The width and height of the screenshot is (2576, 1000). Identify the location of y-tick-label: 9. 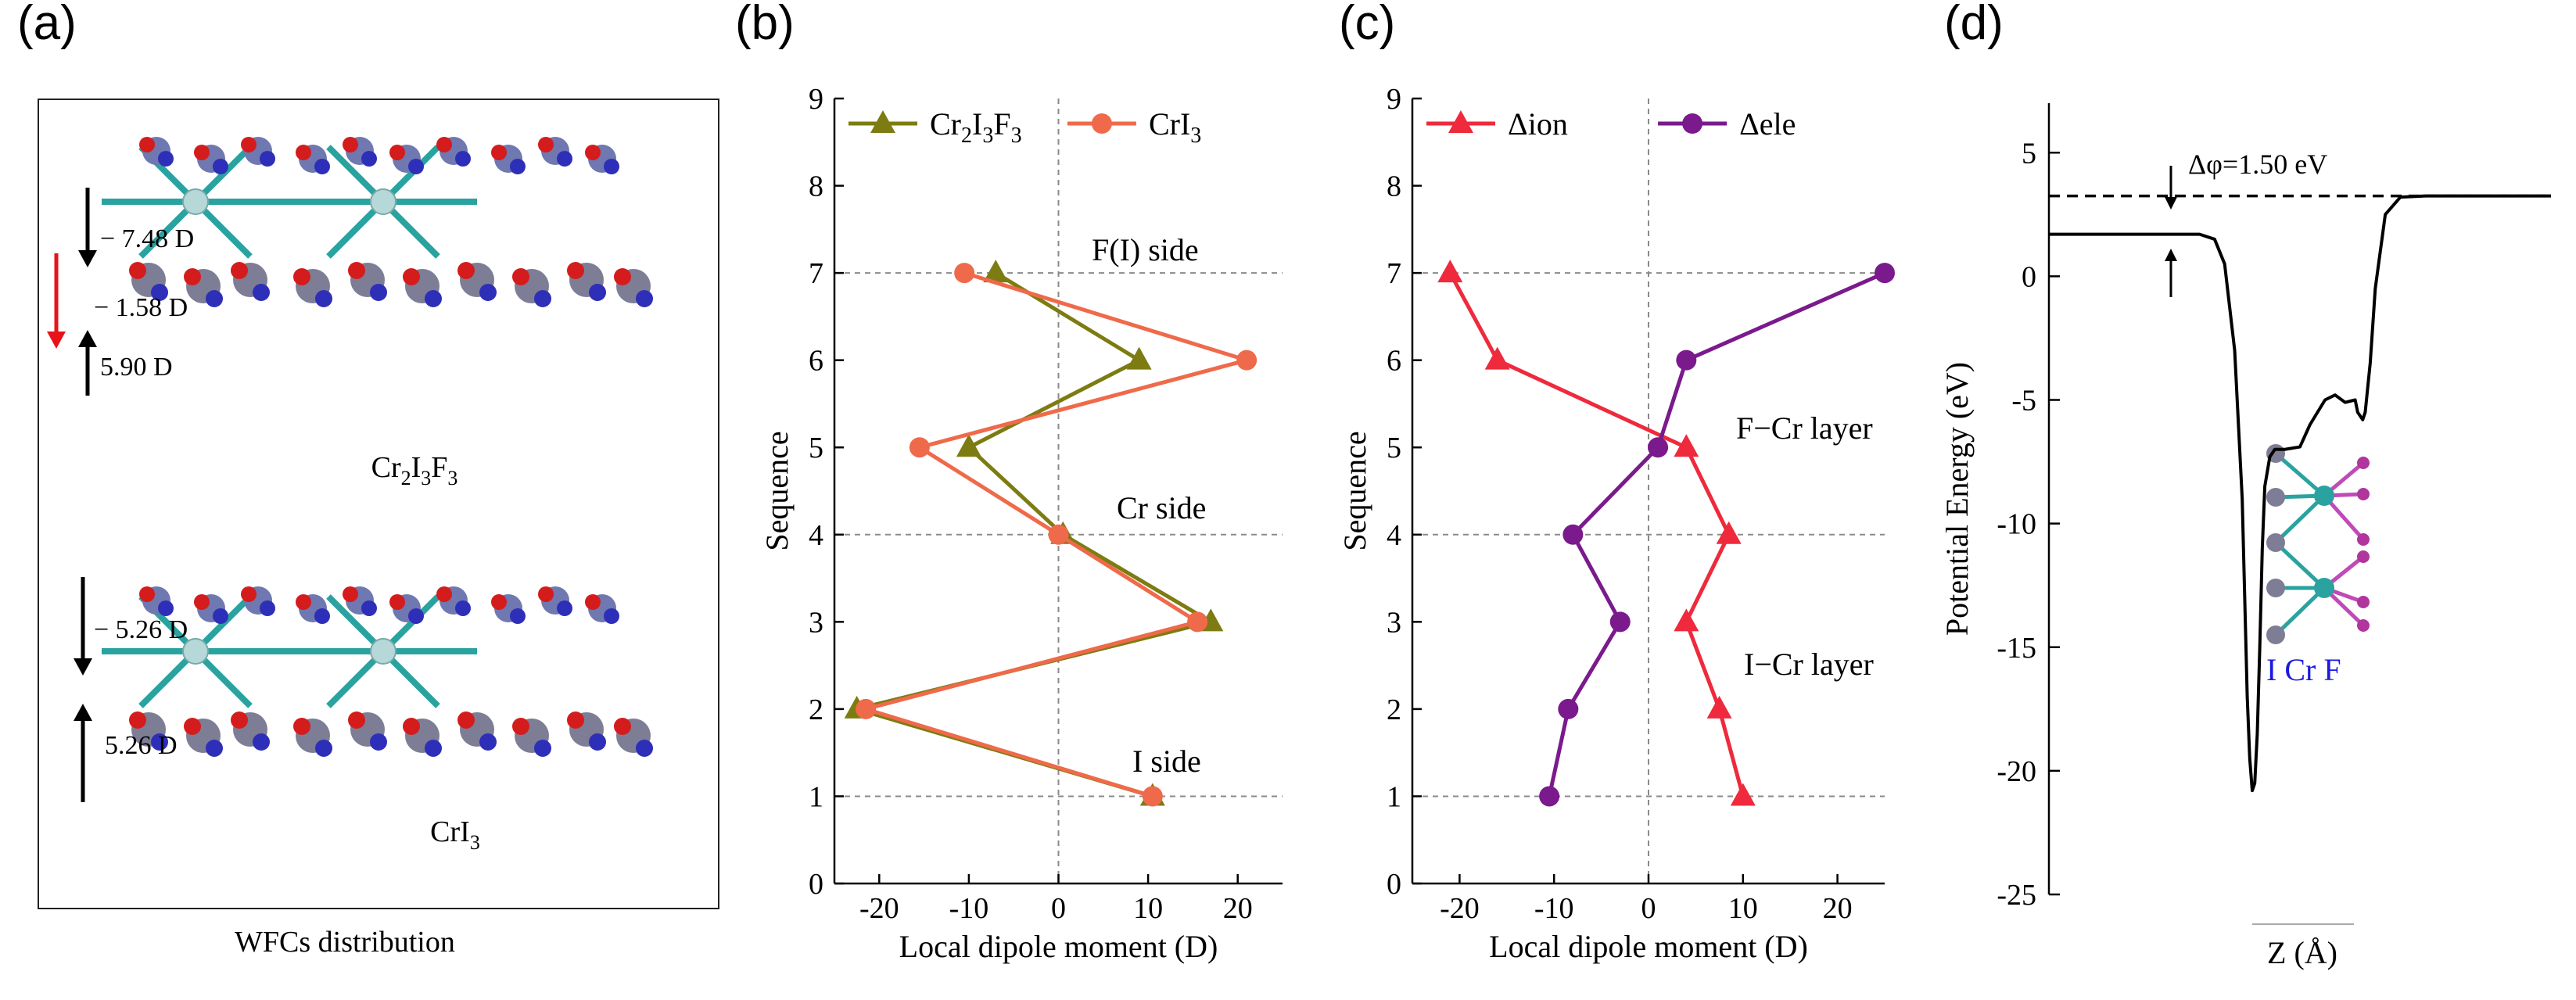
(816, 99).